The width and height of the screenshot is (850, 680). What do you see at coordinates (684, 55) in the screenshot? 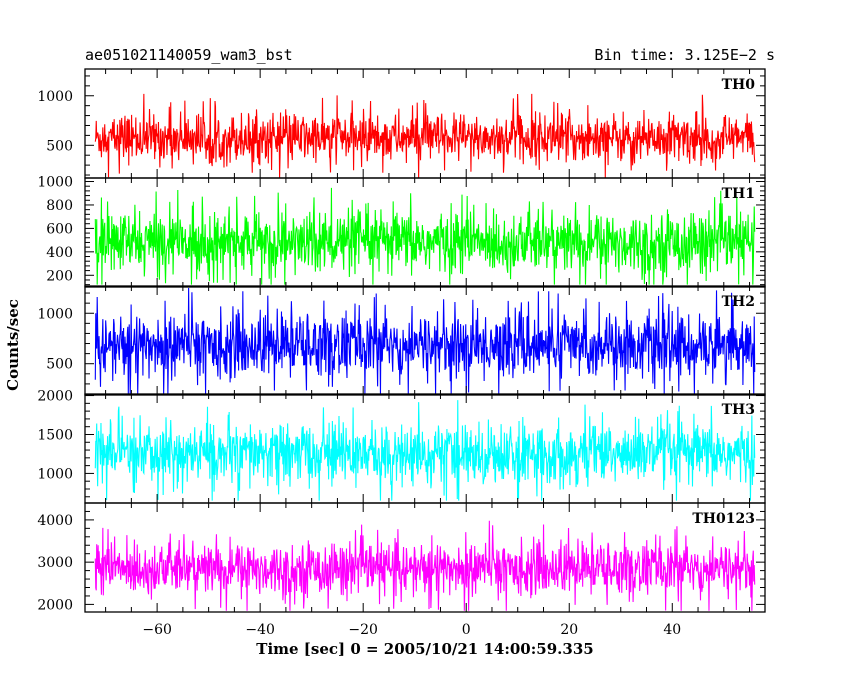
I see `bin-time-label: Bin time: 3.125E−2 s` at bounding box center [684, 55].